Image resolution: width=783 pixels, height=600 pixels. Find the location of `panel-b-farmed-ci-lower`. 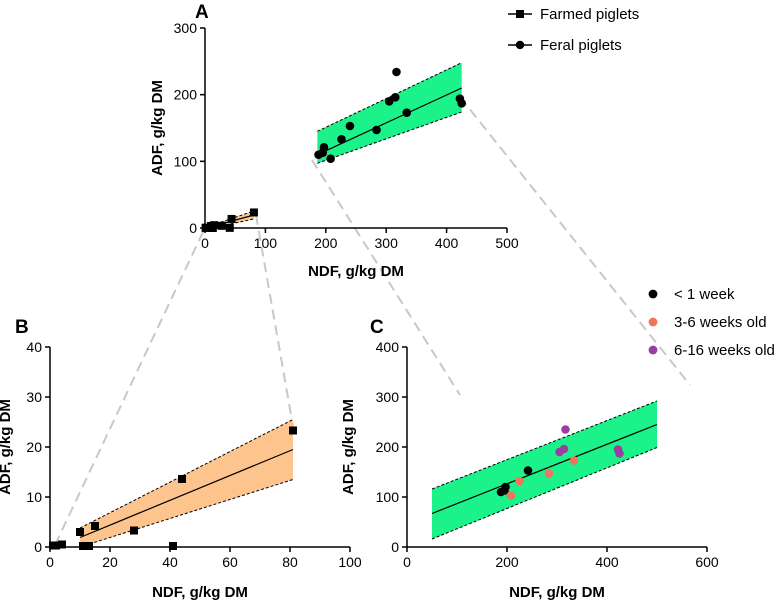

panel-b-farmed-ci-lower is located at coordinates (186, 513).